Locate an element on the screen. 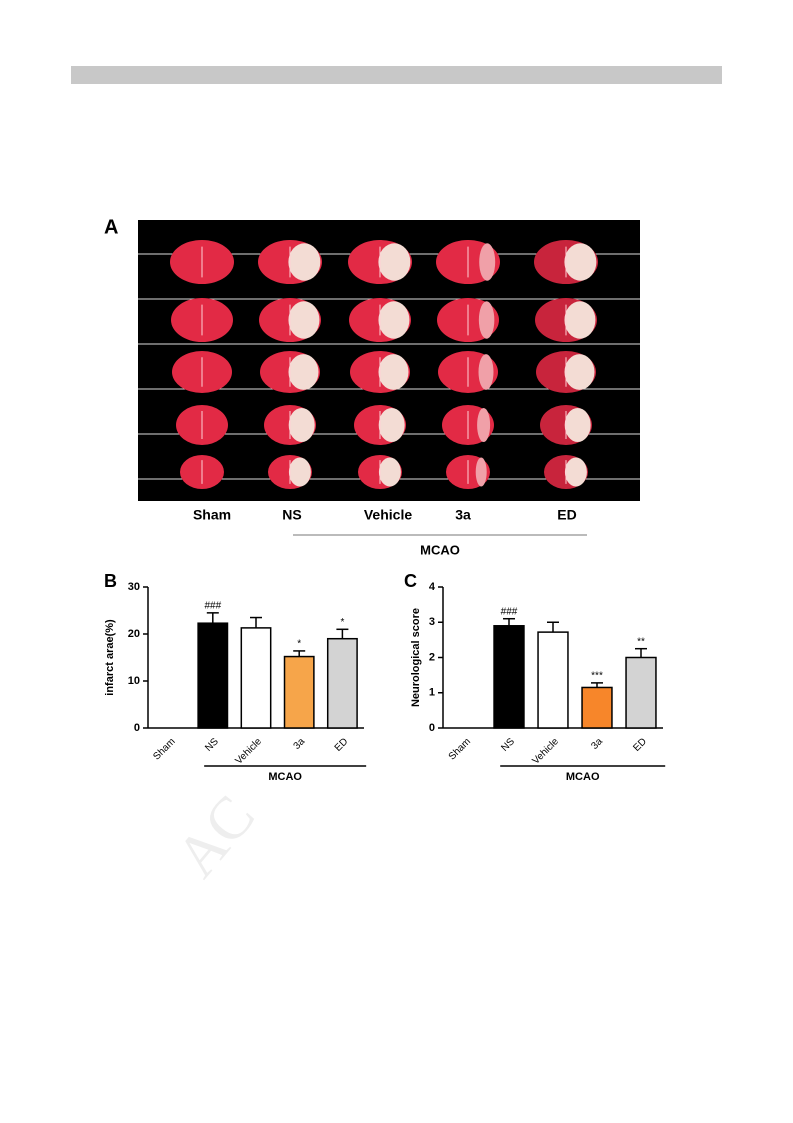  panel-label: B is located at coordinates (110, 581).